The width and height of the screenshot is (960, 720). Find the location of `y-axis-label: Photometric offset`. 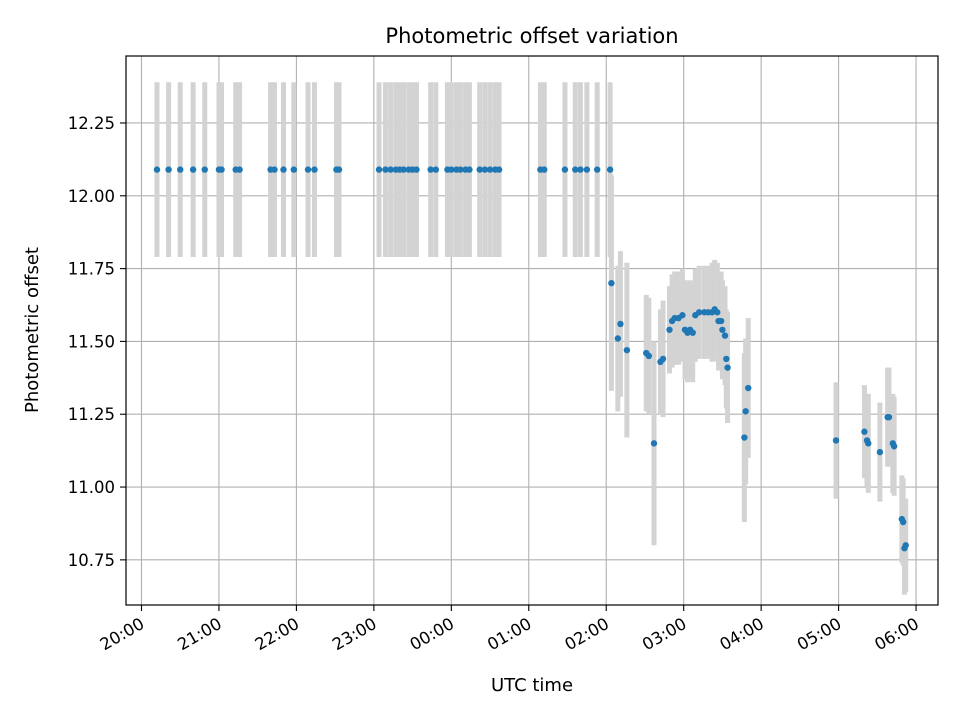

y-axis-label: Photometric offset is located at coordinates (32, 330).